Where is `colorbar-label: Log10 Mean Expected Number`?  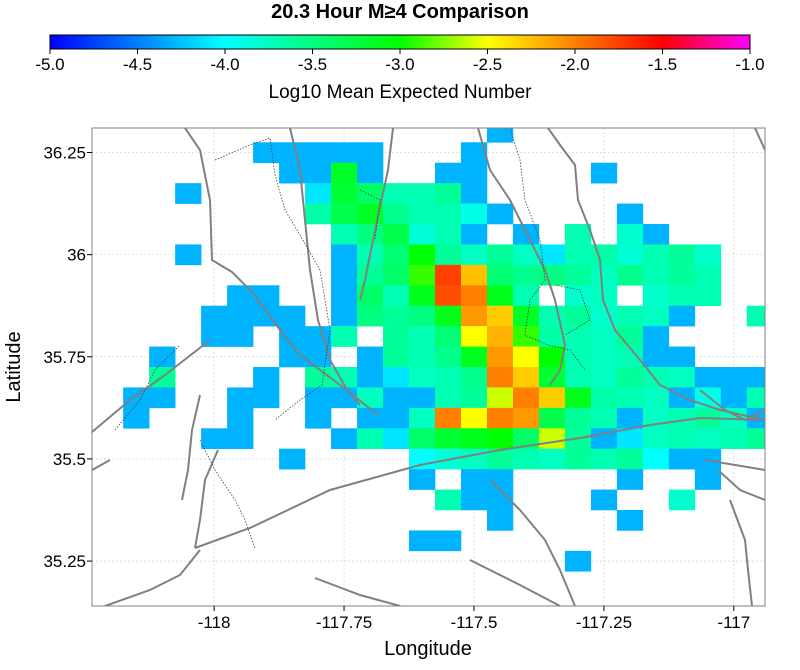
colorbar-label: Log10 Mean Expected Number is located at coordinates (401, 92).